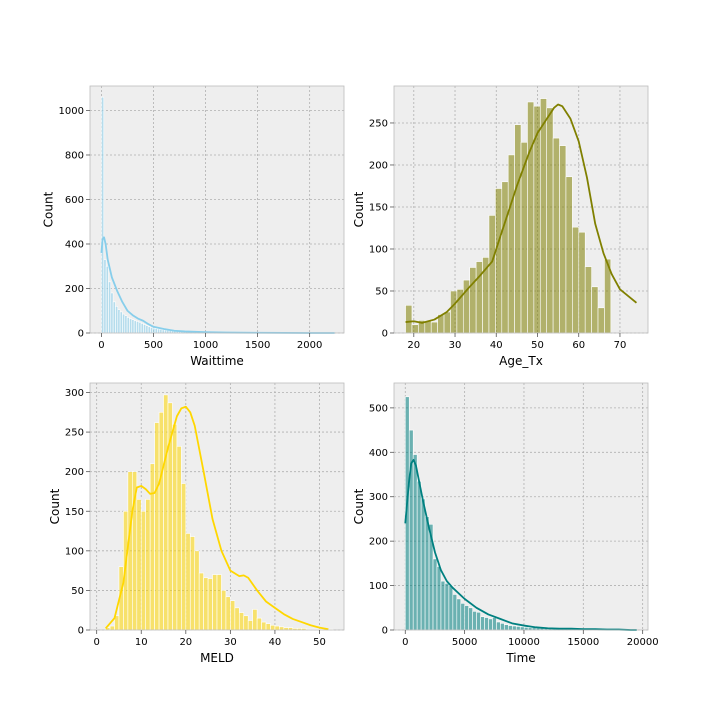 The width and height of the screenshot is (720, 720). I want to click on y-tick-label: 400, so click(74, 244).